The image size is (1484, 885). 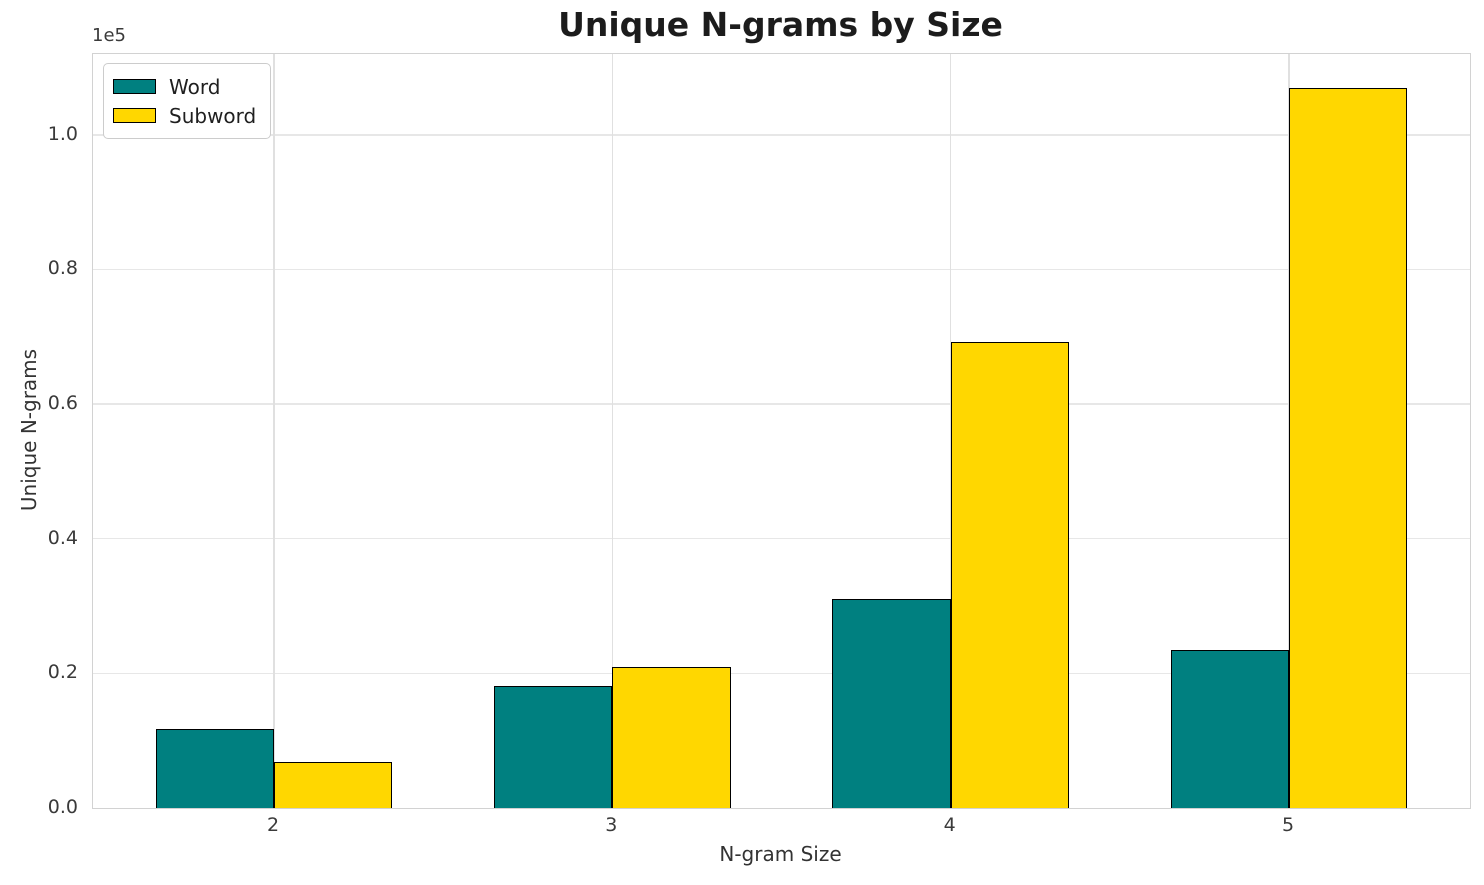 What do you see at coordinates (780, 854) in the screenshot?
I see `x-axis-label: N-gram Size` at bounding box center [780, 854].